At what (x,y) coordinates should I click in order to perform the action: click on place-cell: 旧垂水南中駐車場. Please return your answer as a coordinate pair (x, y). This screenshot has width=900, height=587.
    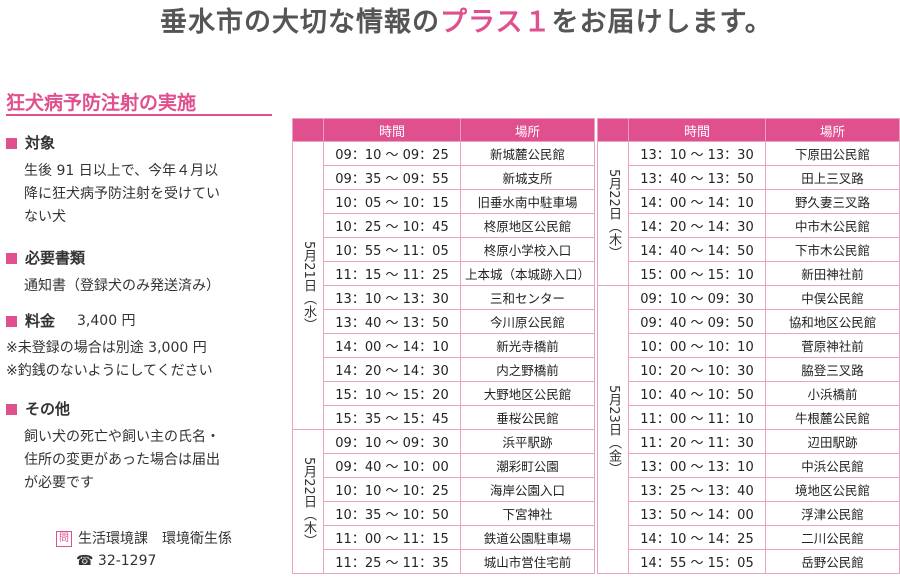
    Looking at the image, I should click on (527, 201).